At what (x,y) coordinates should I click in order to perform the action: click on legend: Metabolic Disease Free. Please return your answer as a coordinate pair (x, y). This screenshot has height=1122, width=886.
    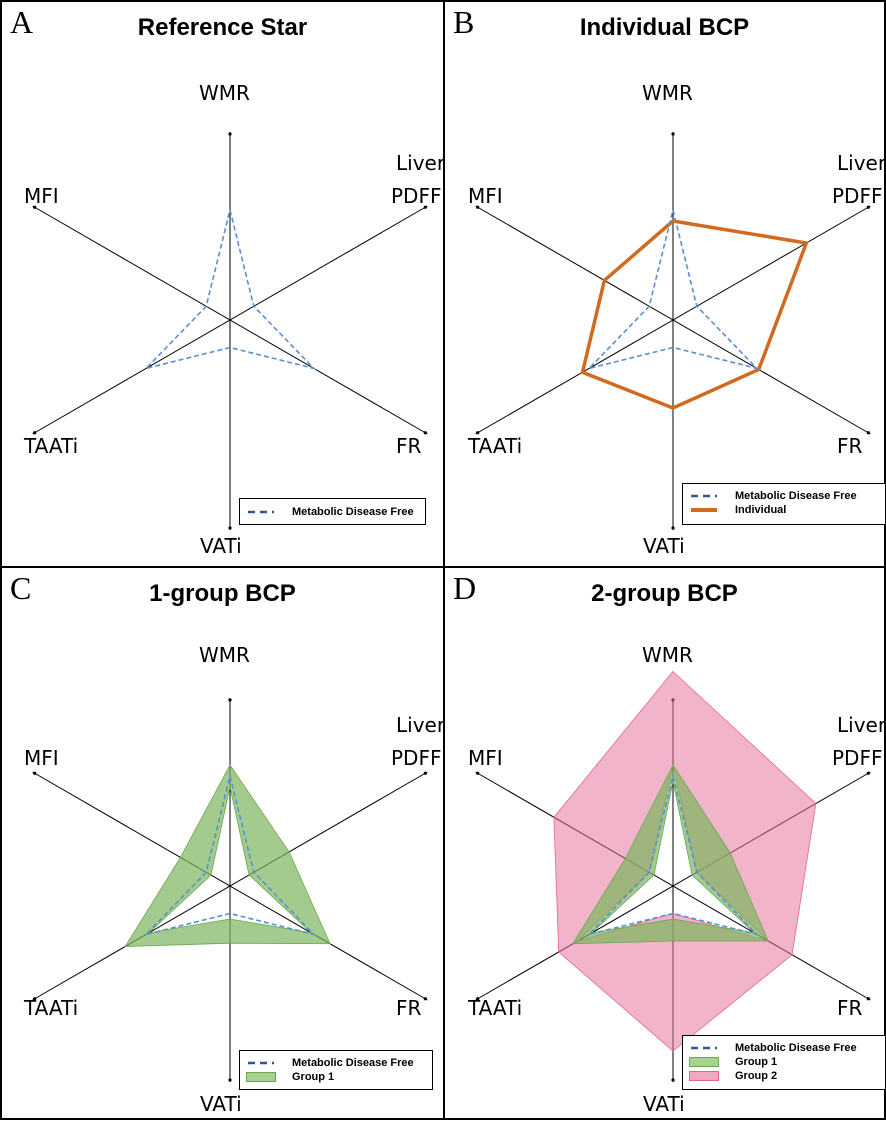
    Looking at the image, I should click on (332, 511).